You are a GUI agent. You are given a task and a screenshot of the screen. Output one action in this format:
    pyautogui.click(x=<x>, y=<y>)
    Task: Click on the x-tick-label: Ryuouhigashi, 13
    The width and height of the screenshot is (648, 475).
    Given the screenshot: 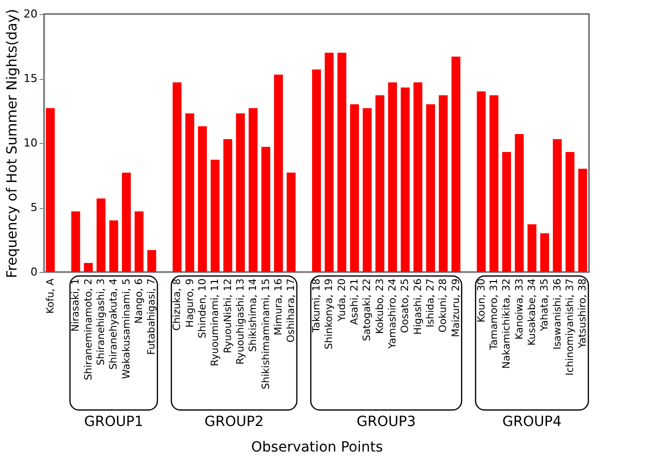 What is the action you would take?
    pyautogui.click(x=240, y=321)
    